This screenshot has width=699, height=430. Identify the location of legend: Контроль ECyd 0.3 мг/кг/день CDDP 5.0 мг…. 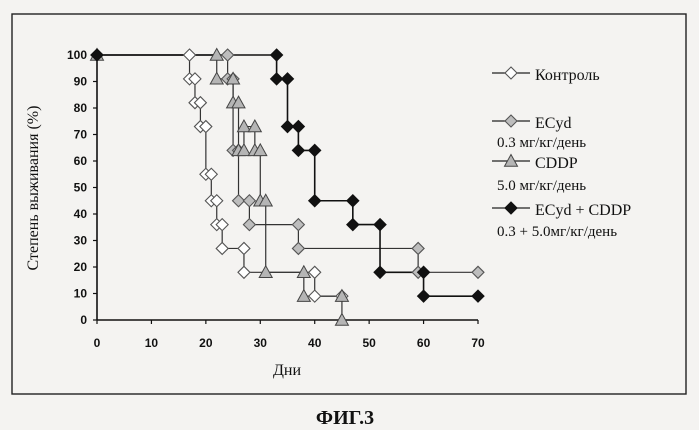
(561, 153).